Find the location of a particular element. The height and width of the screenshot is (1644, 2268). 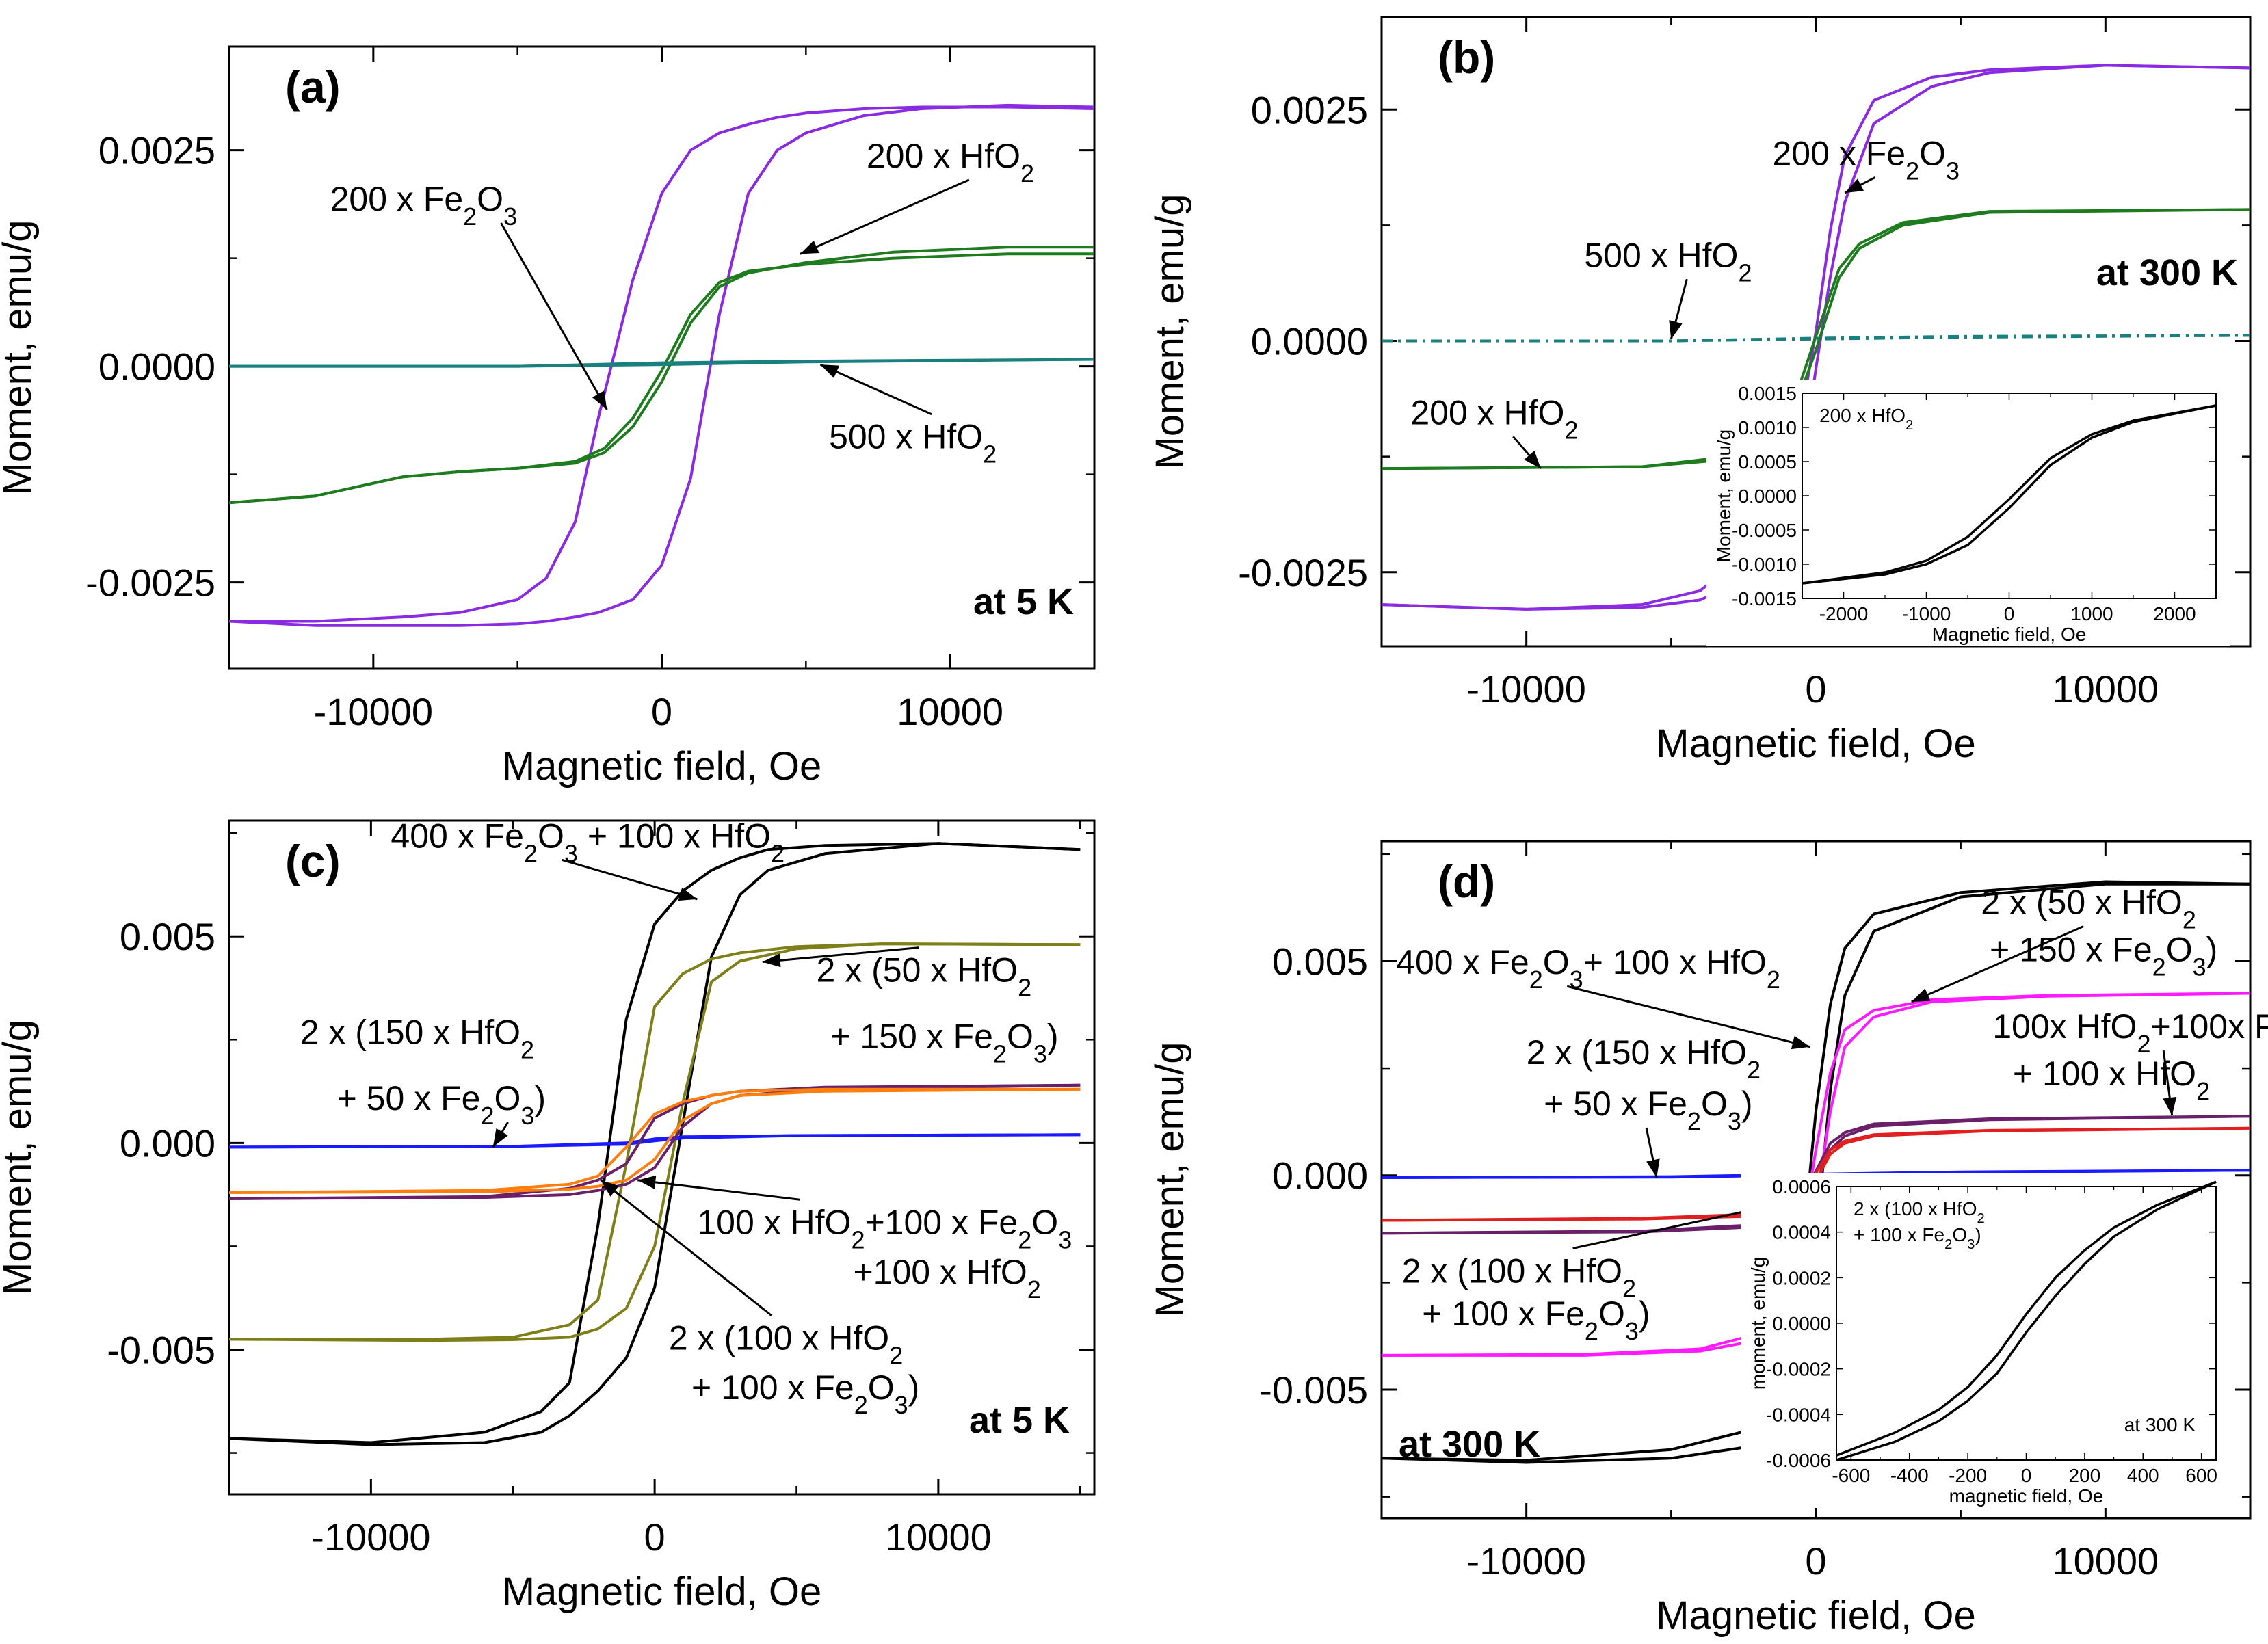

inset-y-tick-label: -0.0002 is located at coordinates (1798, 1369).